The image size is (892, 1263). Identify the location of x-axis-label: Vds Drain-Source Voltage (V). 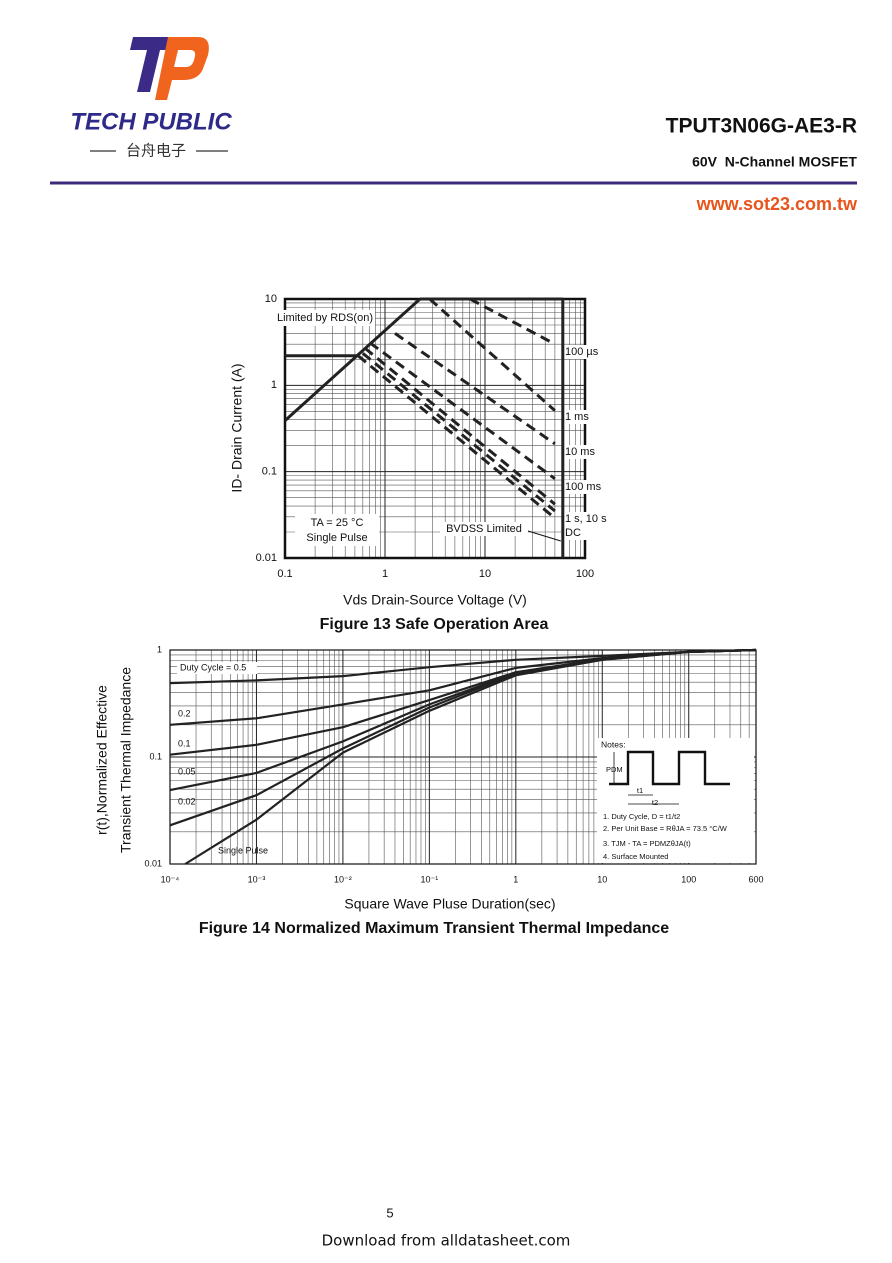
(435, 600).